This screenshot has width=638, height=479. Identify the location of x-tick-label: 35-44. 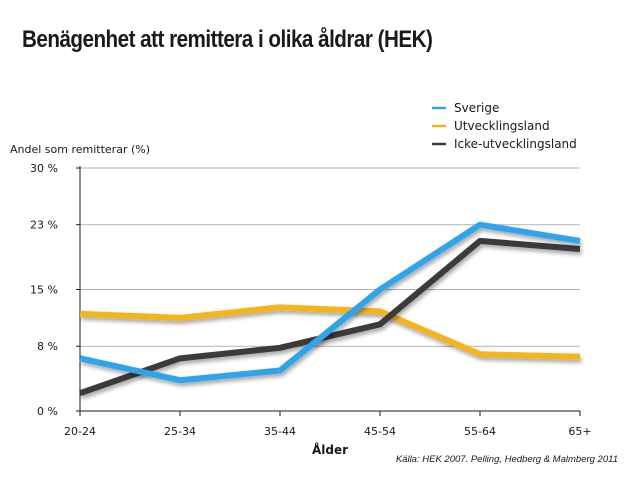
(280, 431).